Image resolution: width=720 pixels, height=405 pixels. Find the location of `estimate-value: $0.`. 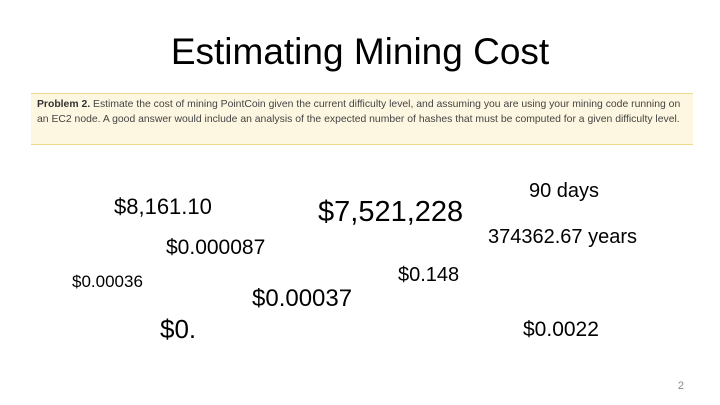

estimate-value: $0. is located at coordinates (178, 329).